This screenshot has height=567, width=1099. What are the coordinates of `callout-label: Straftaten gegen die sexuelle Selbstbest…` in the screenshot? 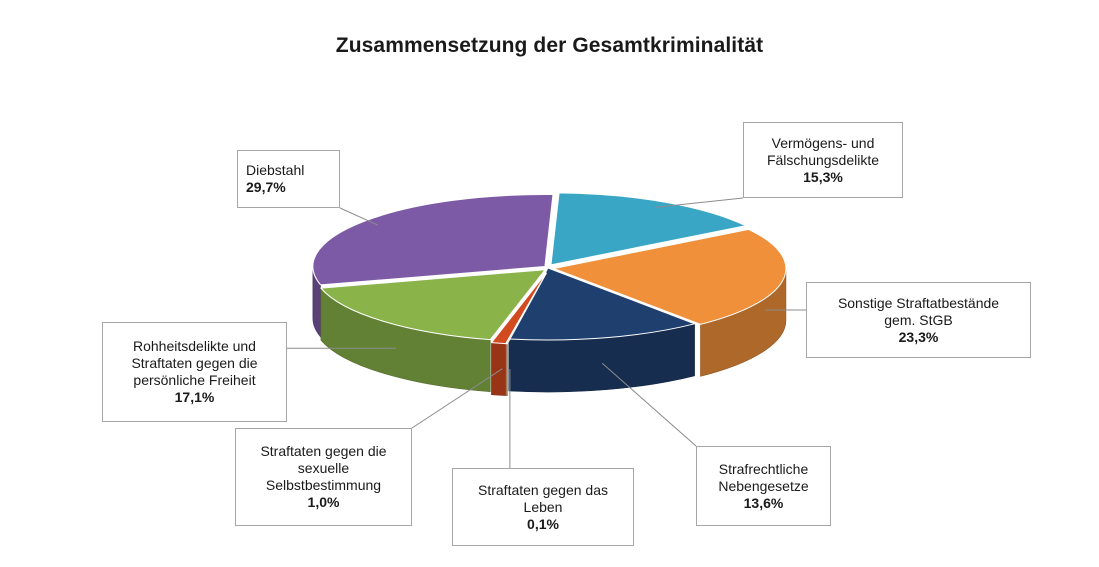 It's located at (323, 468).